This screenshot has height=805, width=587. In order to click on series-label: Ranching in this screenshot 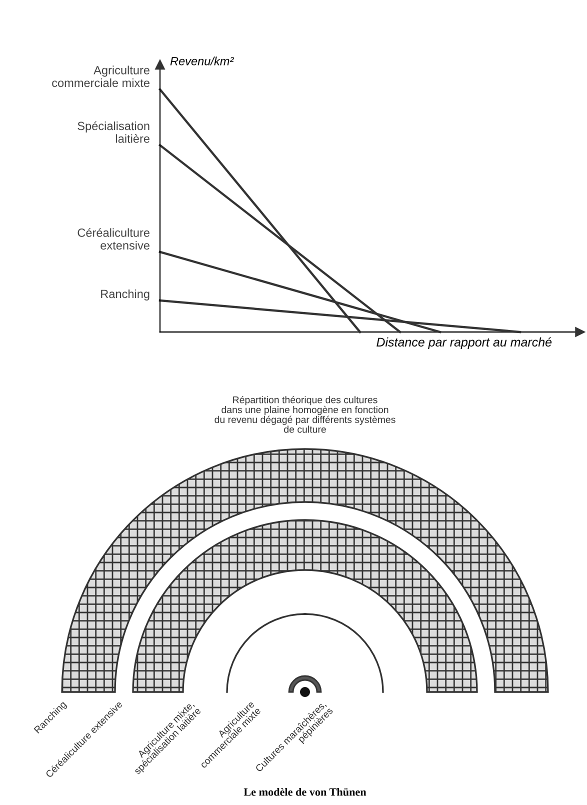, I will do `click(125, 294)`.